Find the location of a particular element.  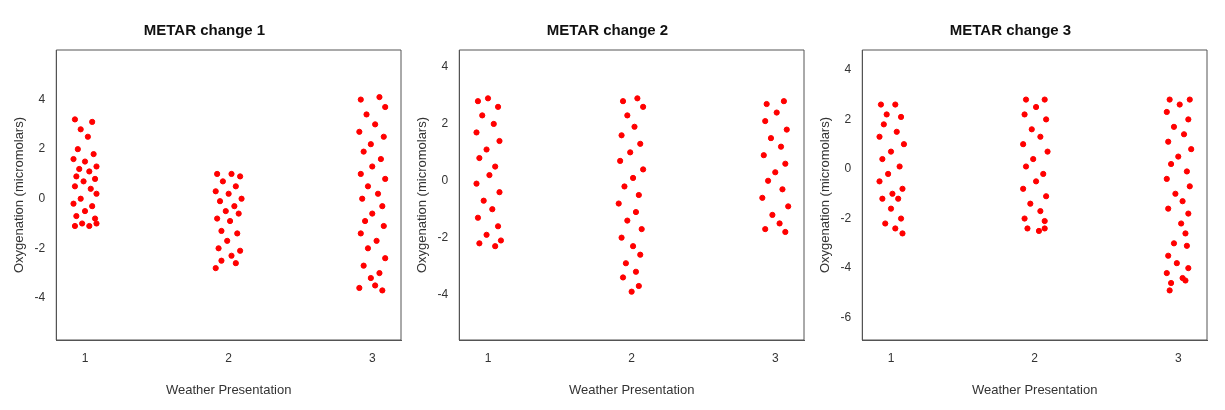

chart-title: METAR change 1 is located at coordinates (204, 30).